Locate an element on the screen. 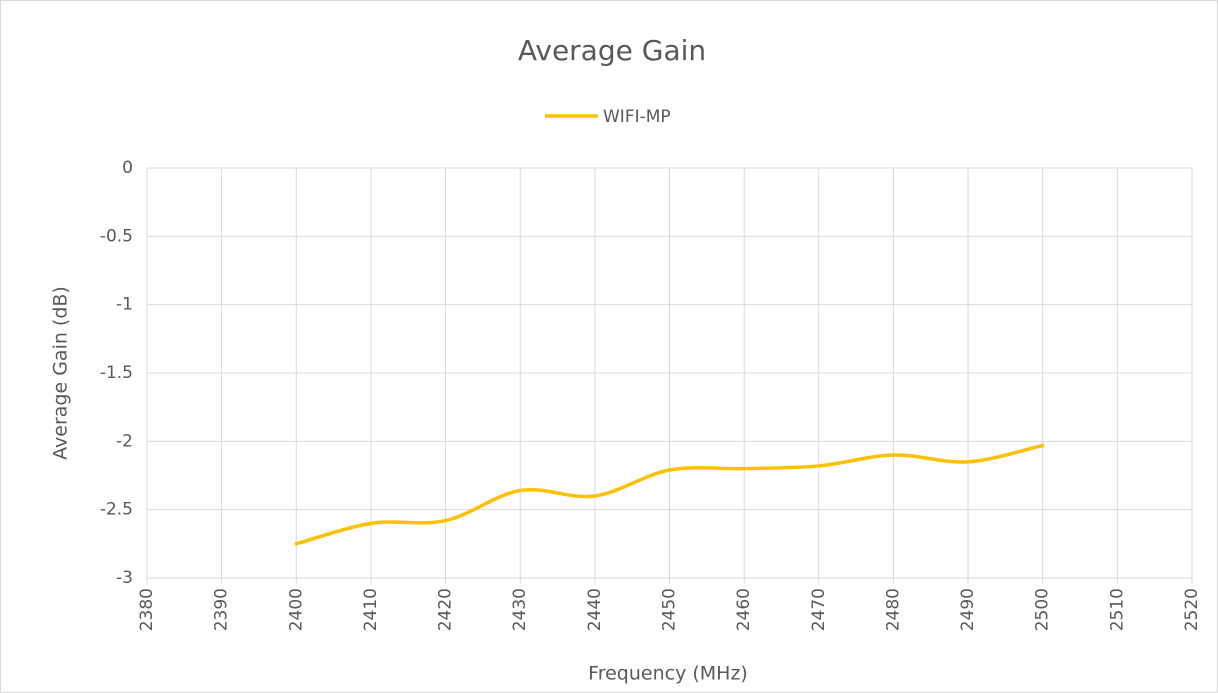 This screenshot has width=1218, height=693. y-tick-label: -2 is located at coordinates (124, 441).